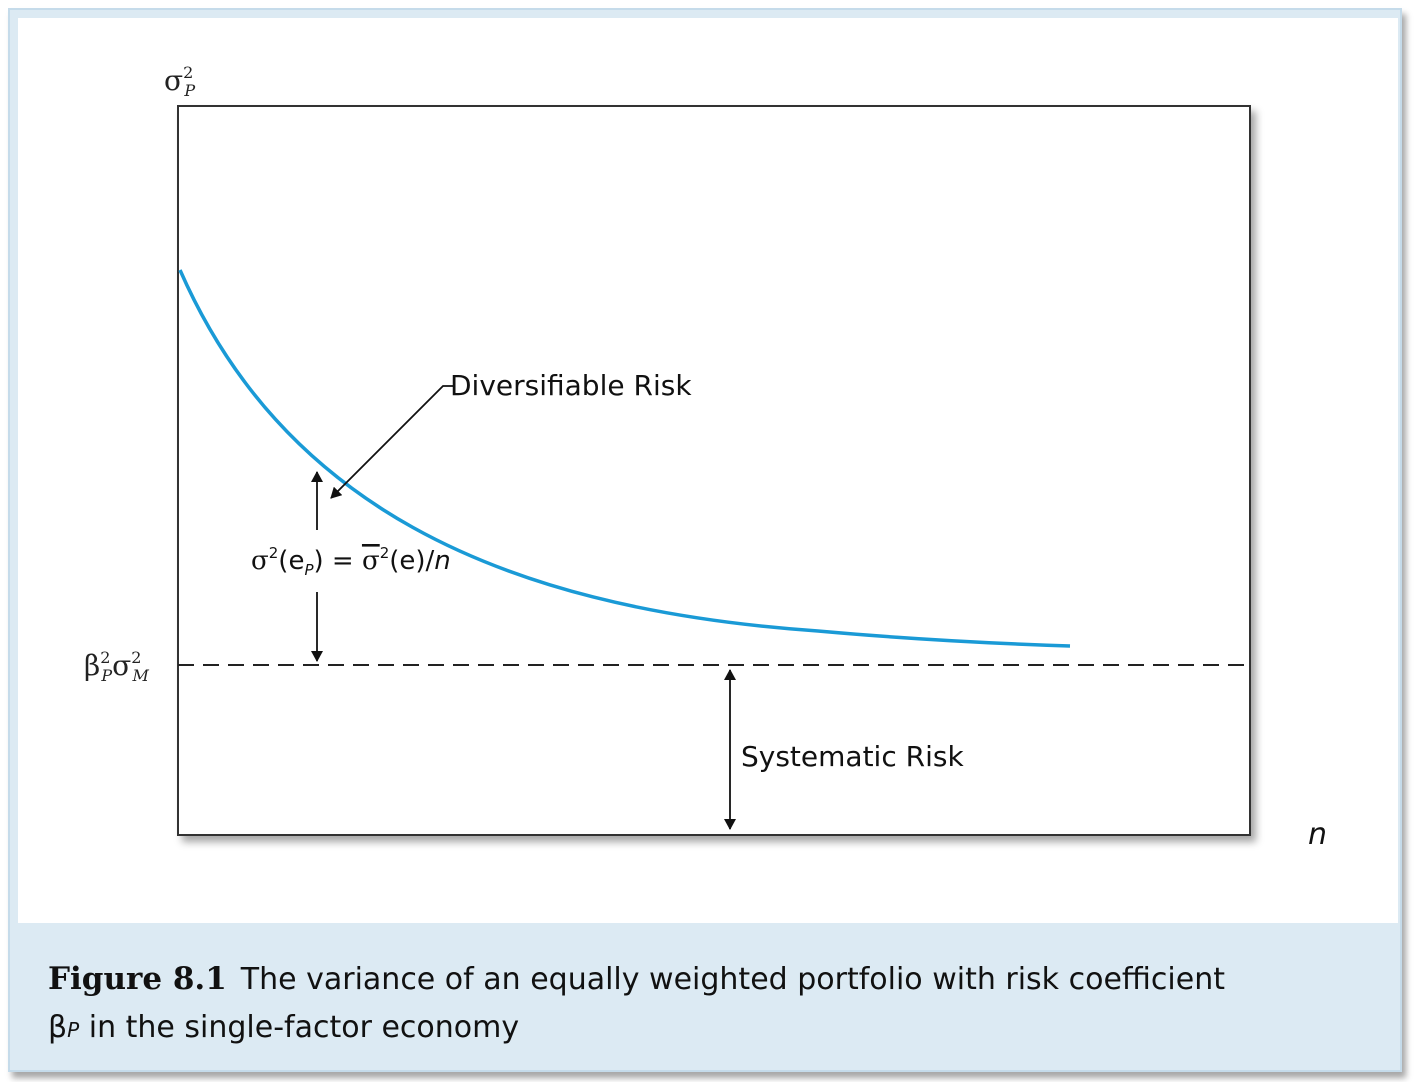 The height and width of the screenshot is (1082, 1414). What do you see at coordinates (116, 666) in the screenshot?
I see `systematic-level-label: β2 Pσ2 M` at bounding box center [116, 666].